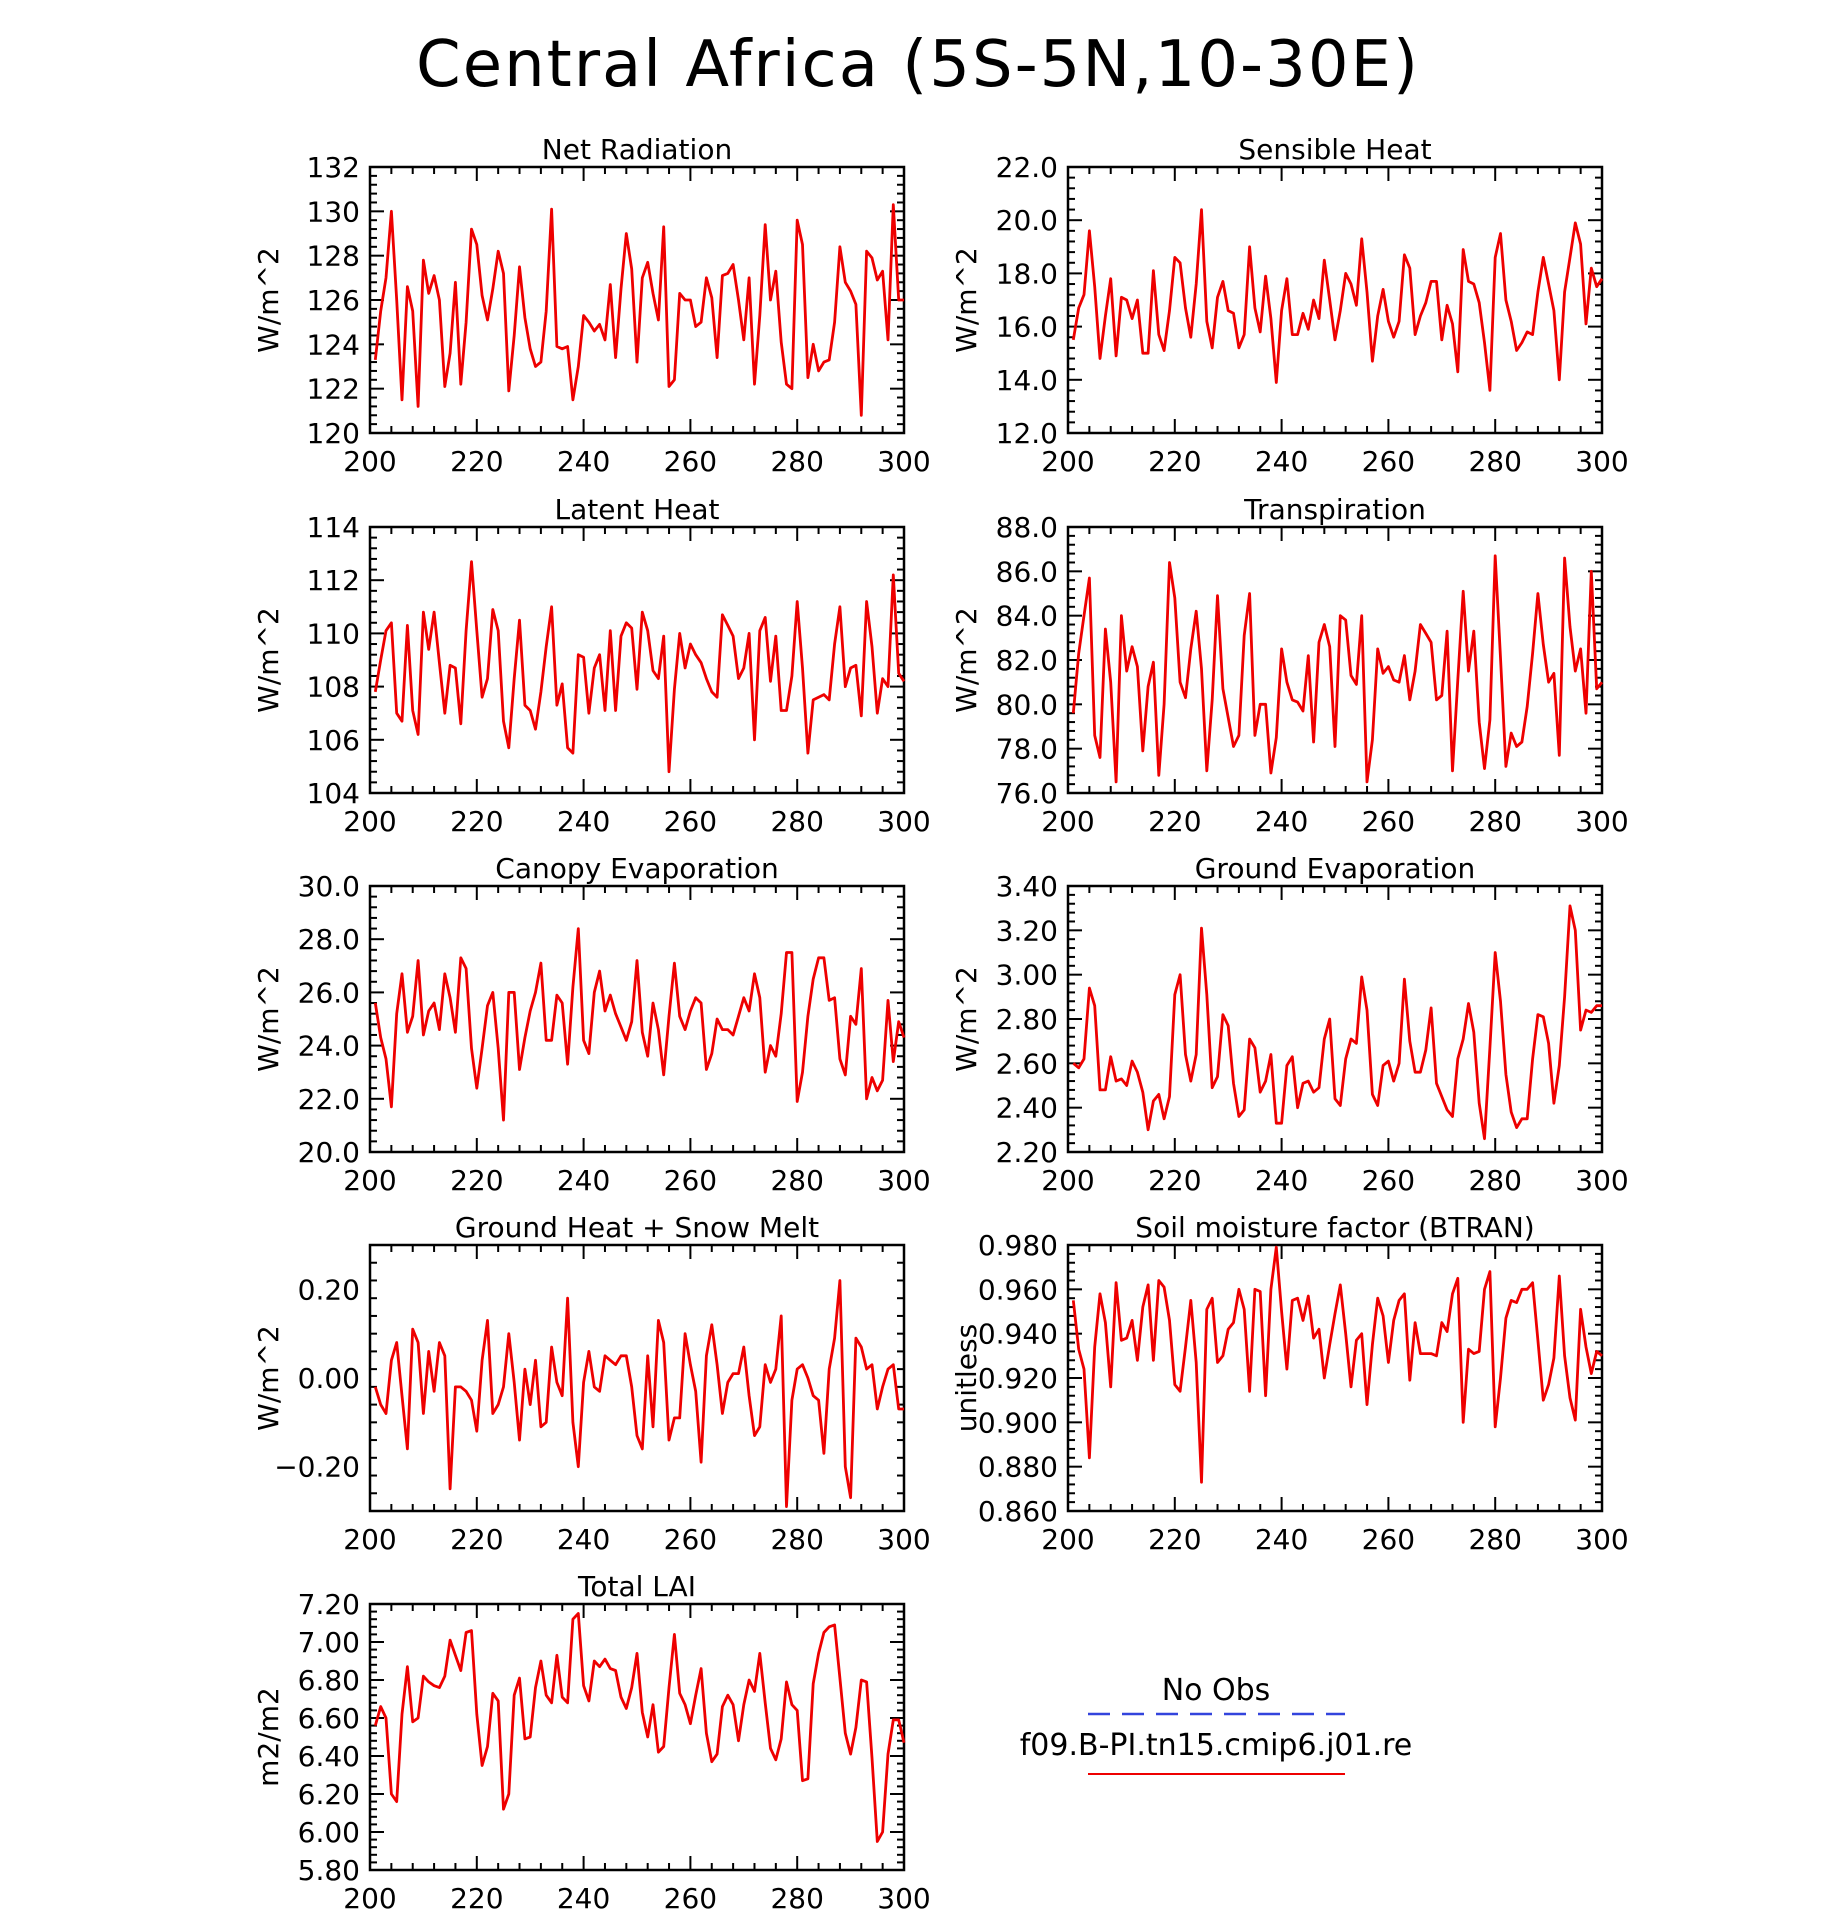 The image size is (1836, 1928). What do you see at coordinates (636, 868) in the screenshot?
I see `panel-title: Canopy Evaporation` at bounding box center [636, 868].